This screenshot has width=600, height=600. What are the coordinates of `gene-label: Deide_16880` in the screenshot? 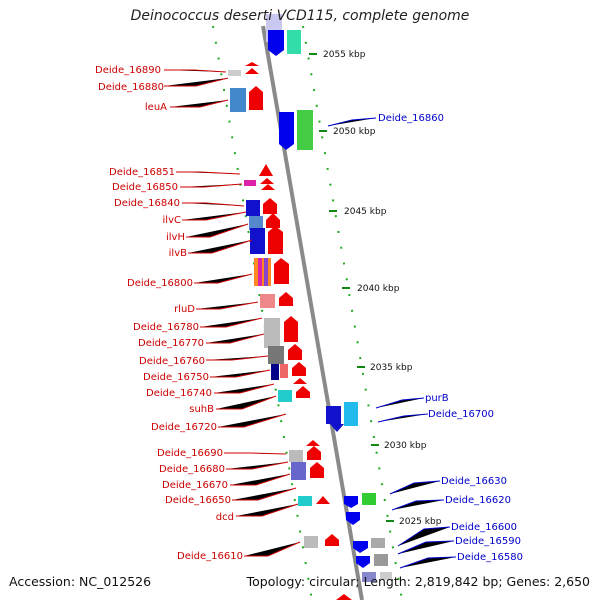 It's located at (131, 87).